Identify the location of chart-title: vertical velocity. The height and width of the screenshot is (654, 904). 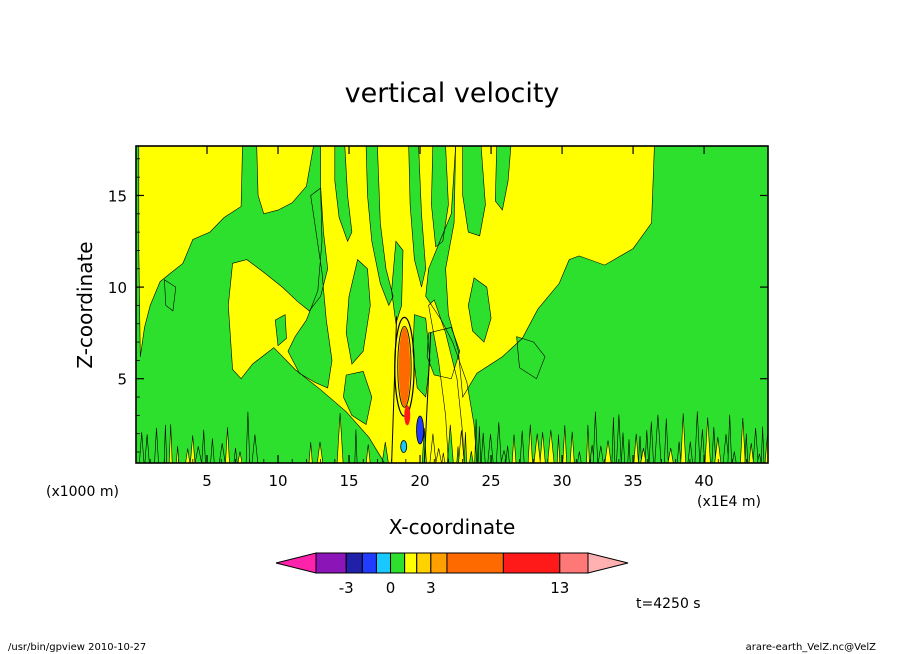
(452, 93).